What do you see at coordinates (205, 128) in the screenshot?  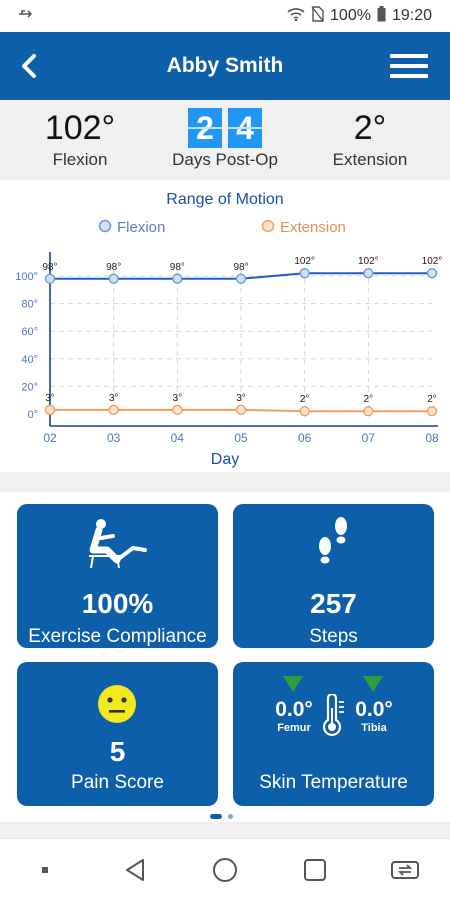 I see `days-digit: 2` at bounding box center [205, 128].